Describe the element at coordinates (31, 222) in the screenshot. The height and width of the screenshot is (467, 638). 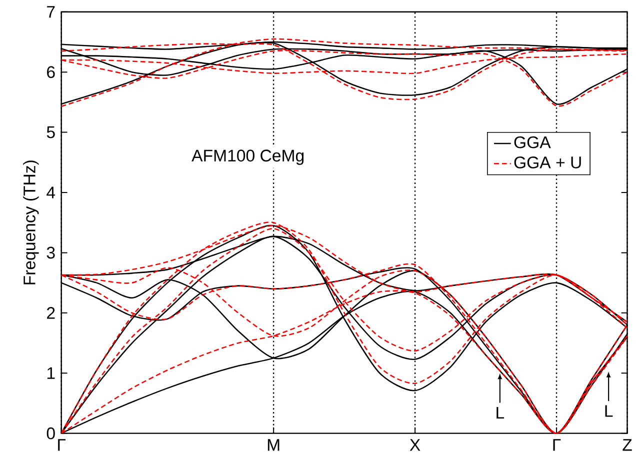
I see `y-axis-title: Frequency (THz)` at that location.